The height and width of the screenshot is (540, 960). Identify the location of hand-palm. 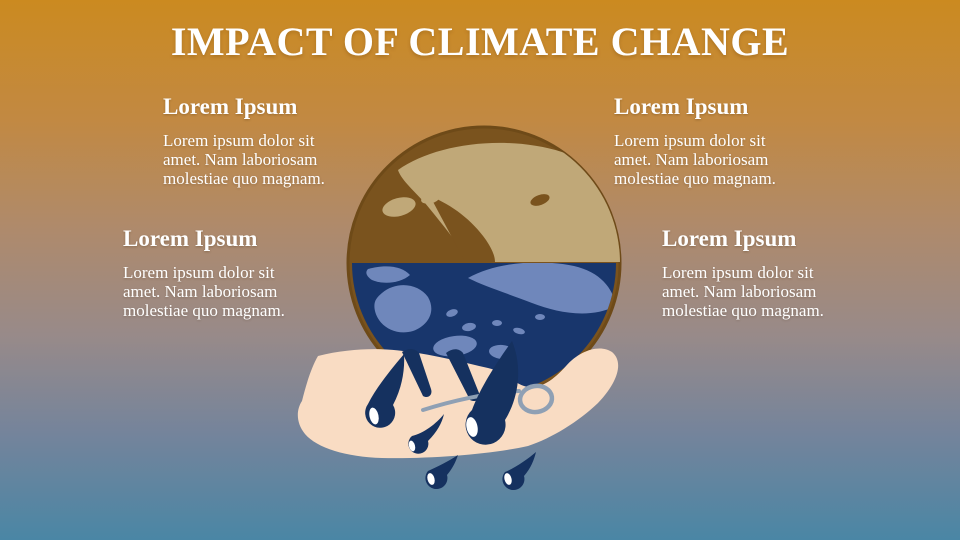
(458, 403).